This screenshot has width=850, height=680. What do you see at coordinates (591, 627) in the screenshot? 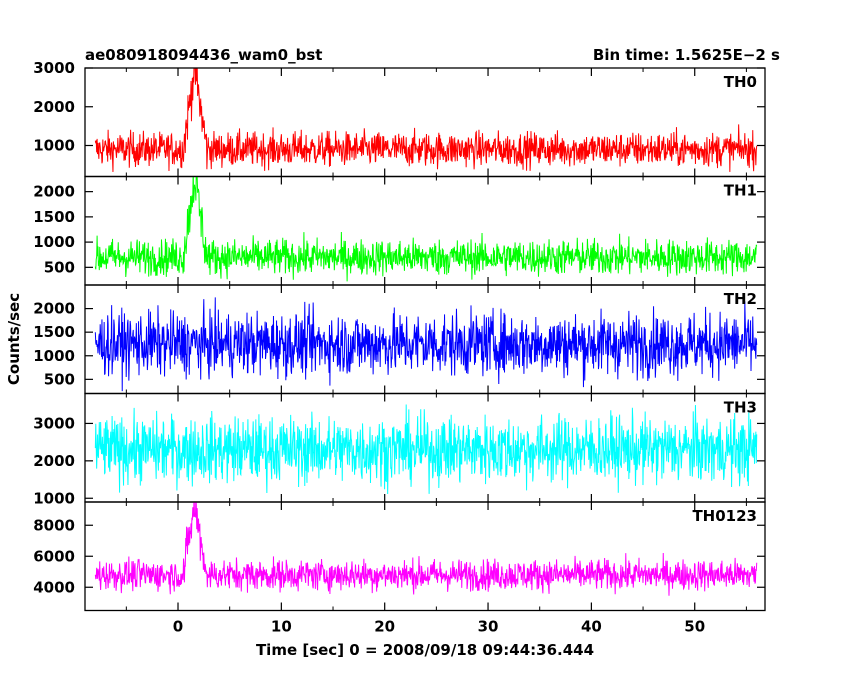
I see `x-tick-label: 40` at bounding box center [591, 627].